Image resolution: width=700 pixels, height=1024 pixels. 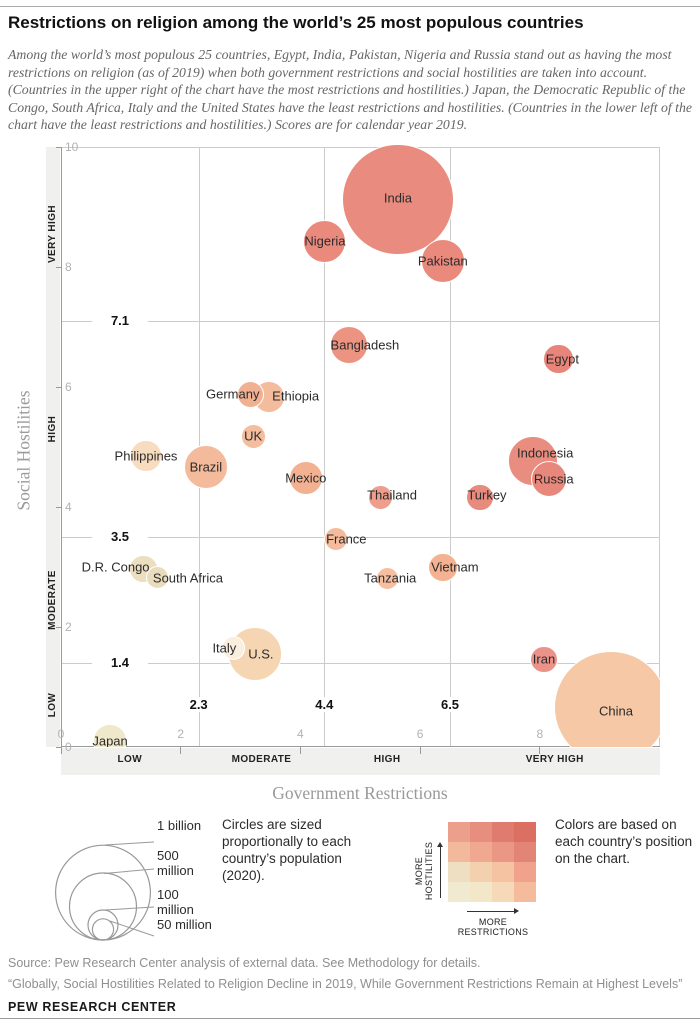 I want to click on more-hostilities-arrowhead-icon, so click(x=440, y=844).